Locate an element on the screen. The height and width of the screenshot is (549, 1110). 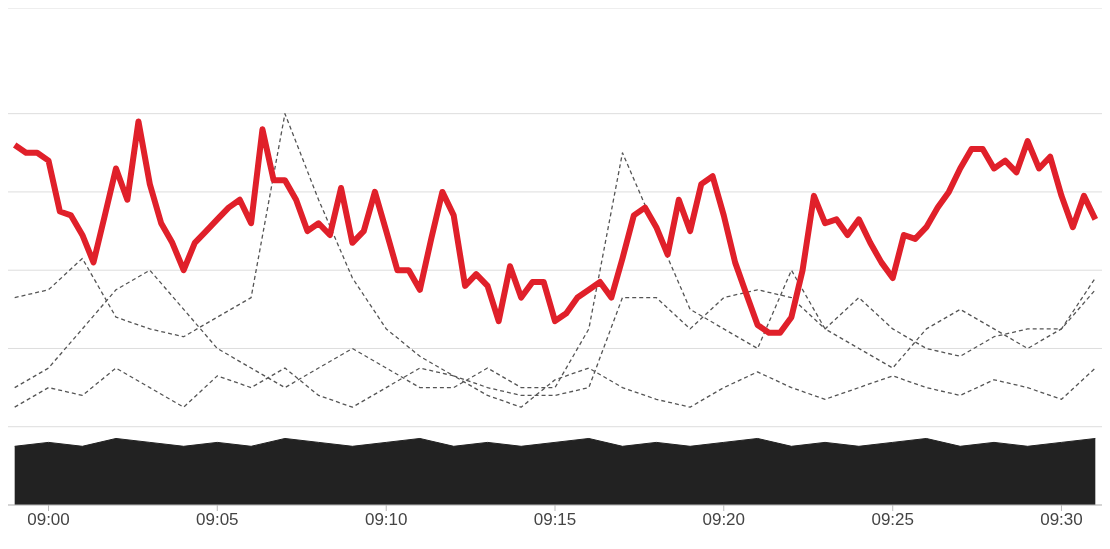
x-tick-label: 09:10 is located at coordinates (386, 520).